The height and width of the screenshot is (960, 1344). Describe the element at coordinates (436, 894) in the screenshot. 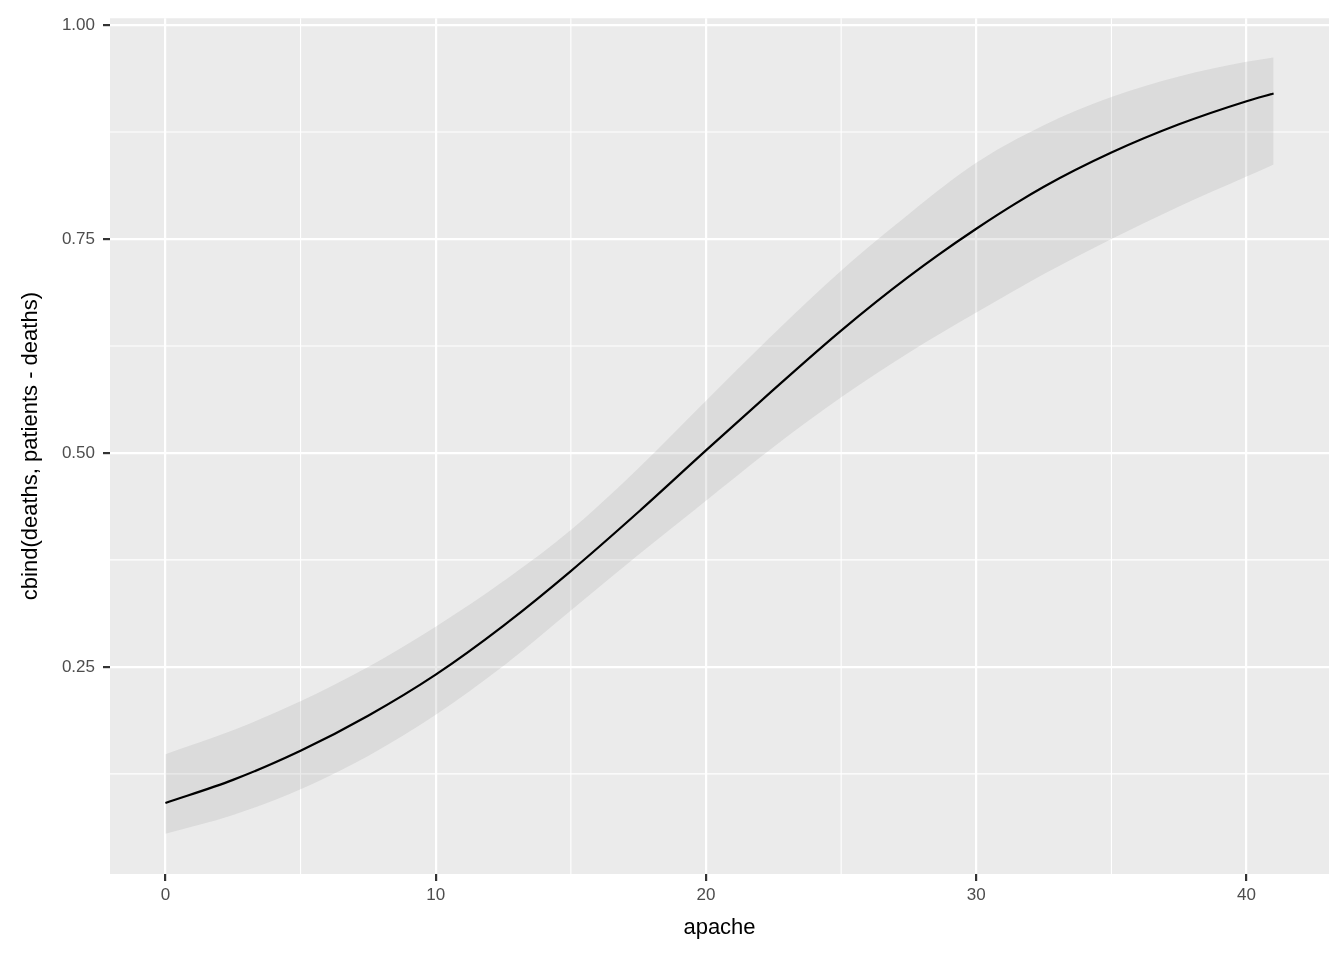

I see `x-tick-label: 10` at that location.